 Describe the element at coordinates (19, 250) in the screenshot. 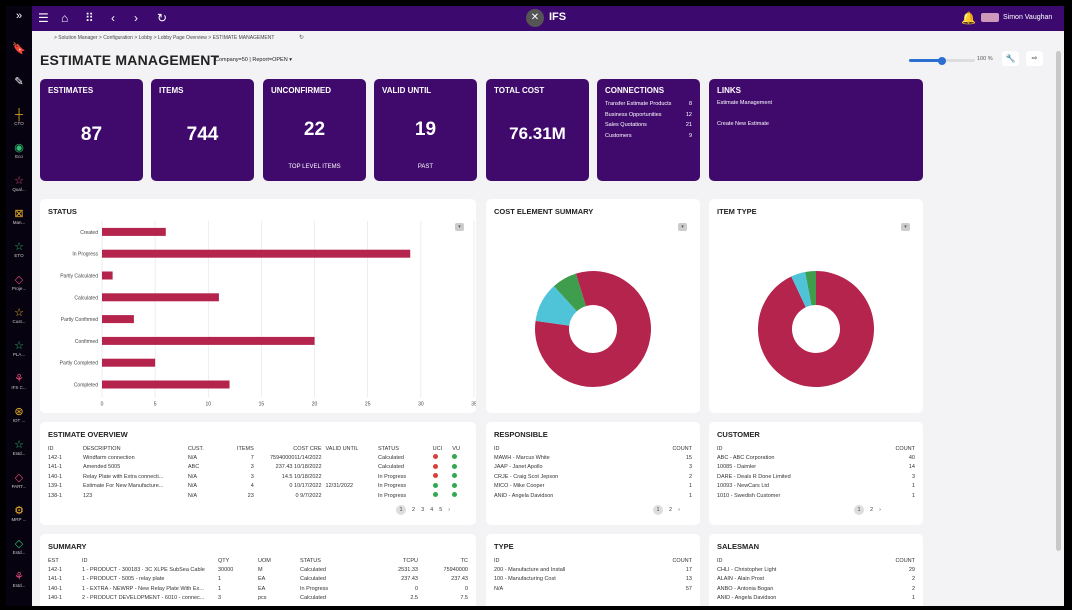

I see `sidebar-item: ☆ ETO` at that location.